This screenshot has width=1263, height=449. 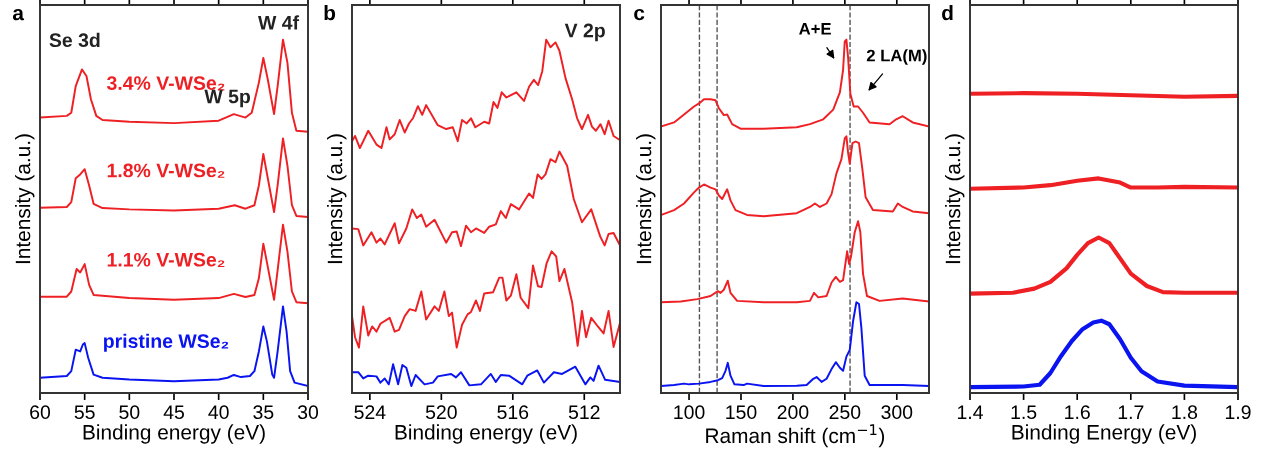 What do you see at coordinates (741, 412) in the screenshot?
I see `x-tick-label: 150` at bounding box center [741, 412].